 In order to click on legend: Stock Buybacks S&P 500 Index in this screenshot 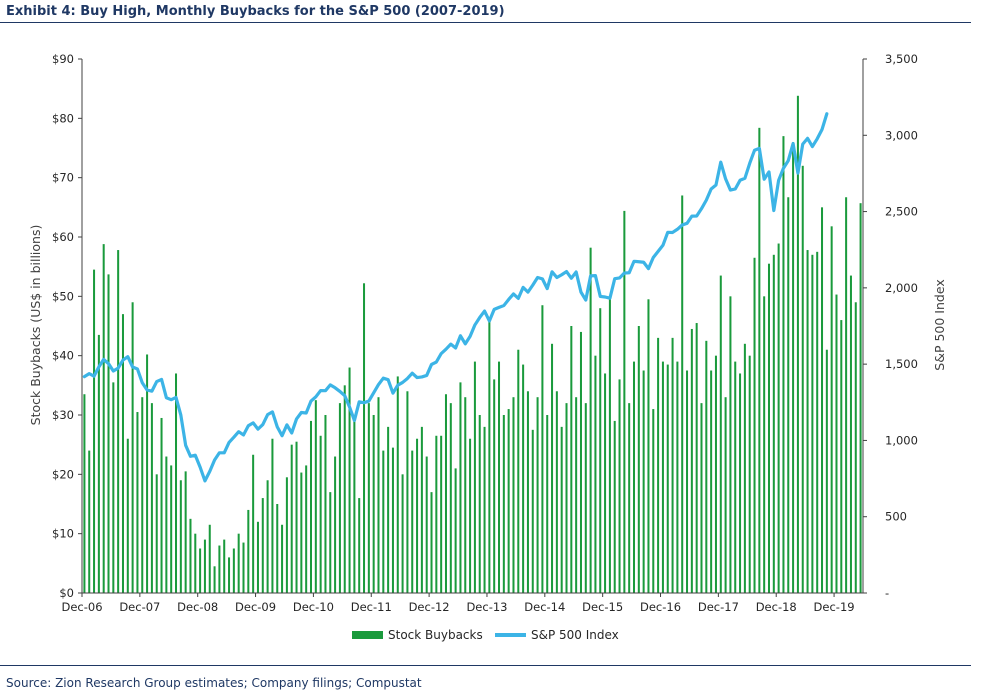, I will do `click(485, 635)`.